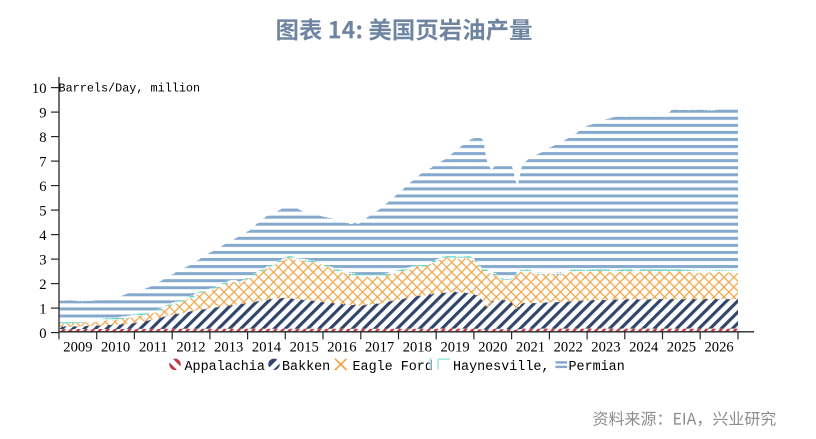  I want to click on svg-text: Permian, so click(597, 367).